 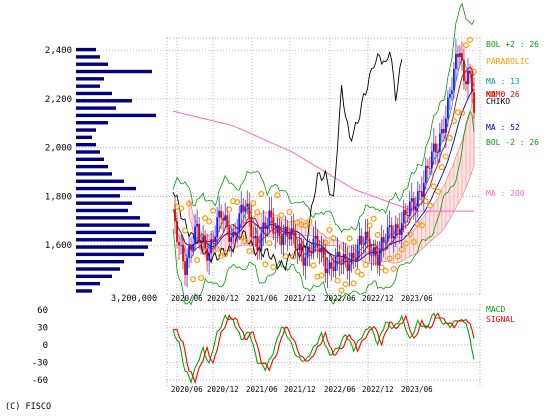 What do you see at coordinates (495, 309) in the screenshot?
I see `legend-label: MACD` at bounding box center [495, 309].